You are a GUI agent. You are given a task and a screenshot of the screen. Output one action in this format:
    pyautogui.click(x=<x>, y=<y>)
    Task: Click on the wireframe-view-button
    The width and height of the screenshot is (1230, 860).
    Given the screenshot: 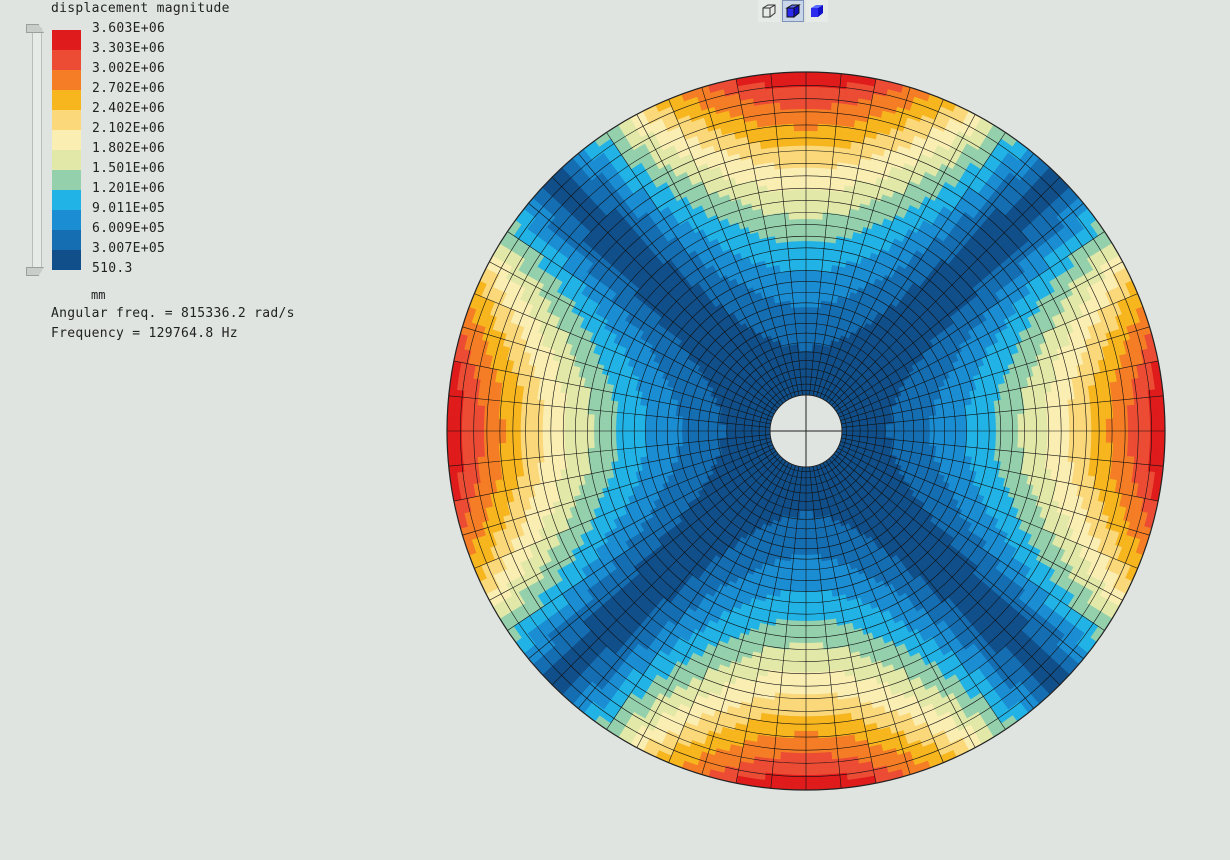 What is the action you would take?
    pyautogui.click(x=769, y=11)
    